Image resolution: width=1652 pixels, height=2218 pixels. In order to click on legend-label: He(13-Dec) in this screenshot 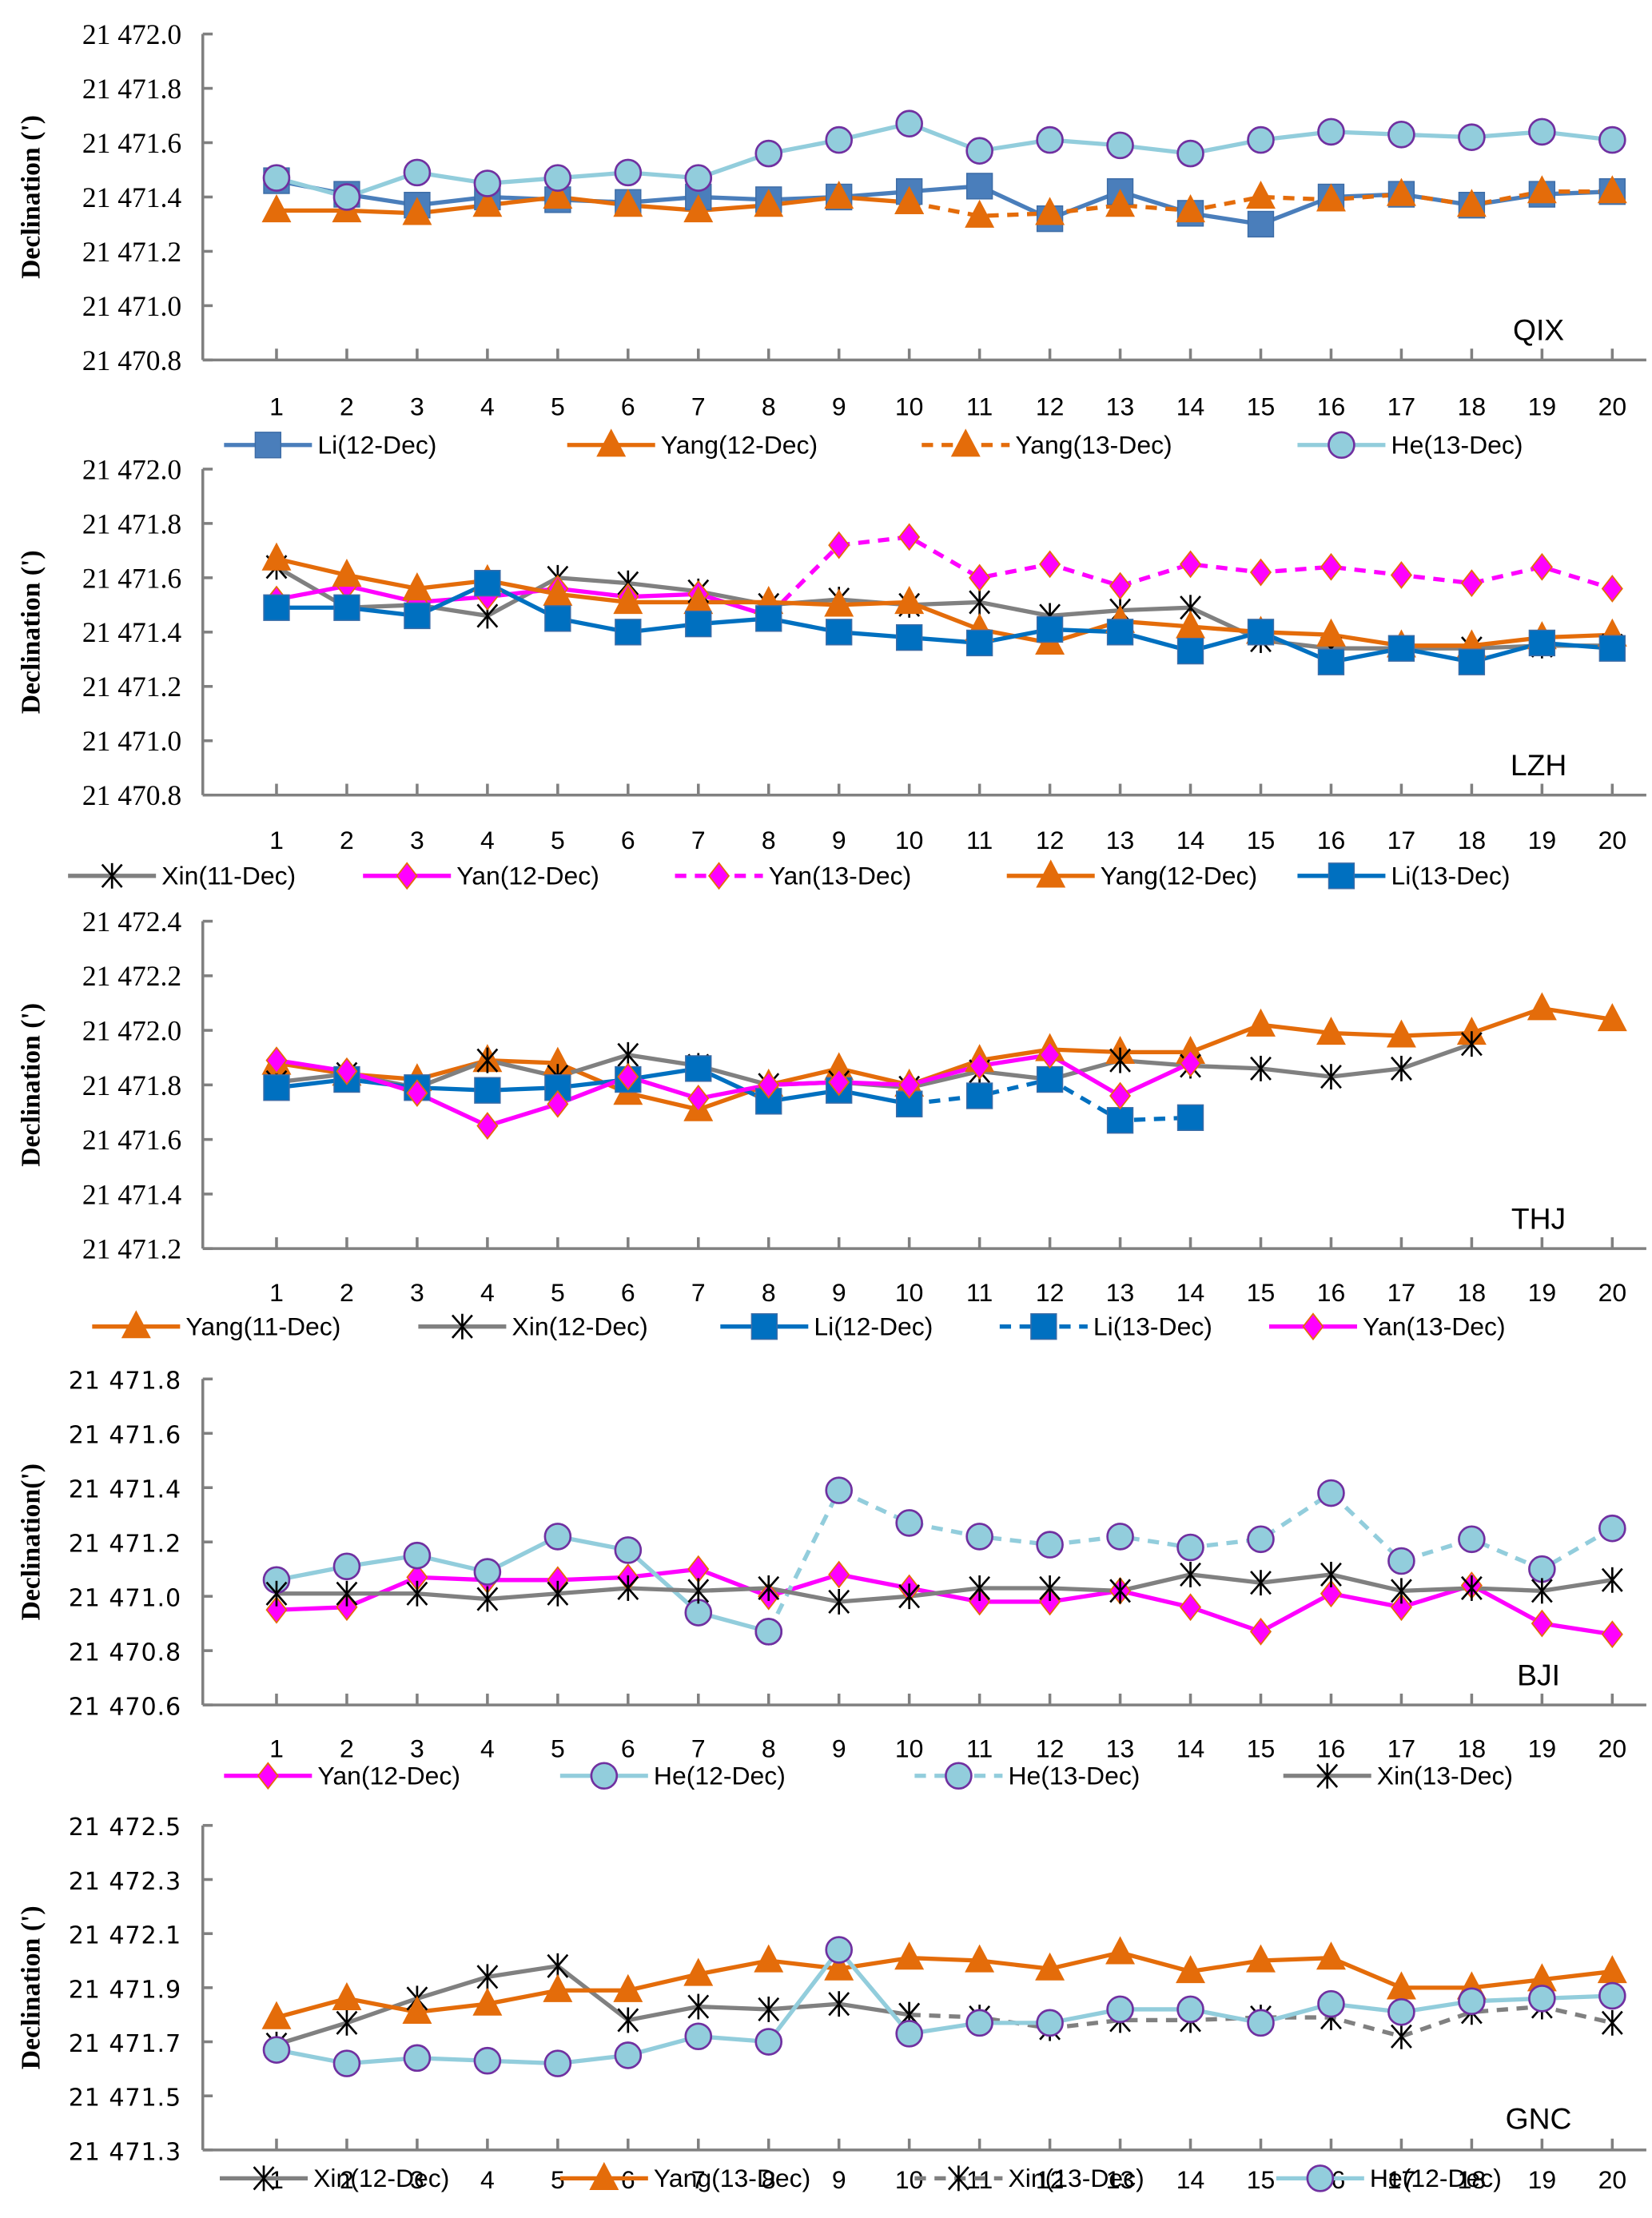, I will do `click(1074, 1776)`.